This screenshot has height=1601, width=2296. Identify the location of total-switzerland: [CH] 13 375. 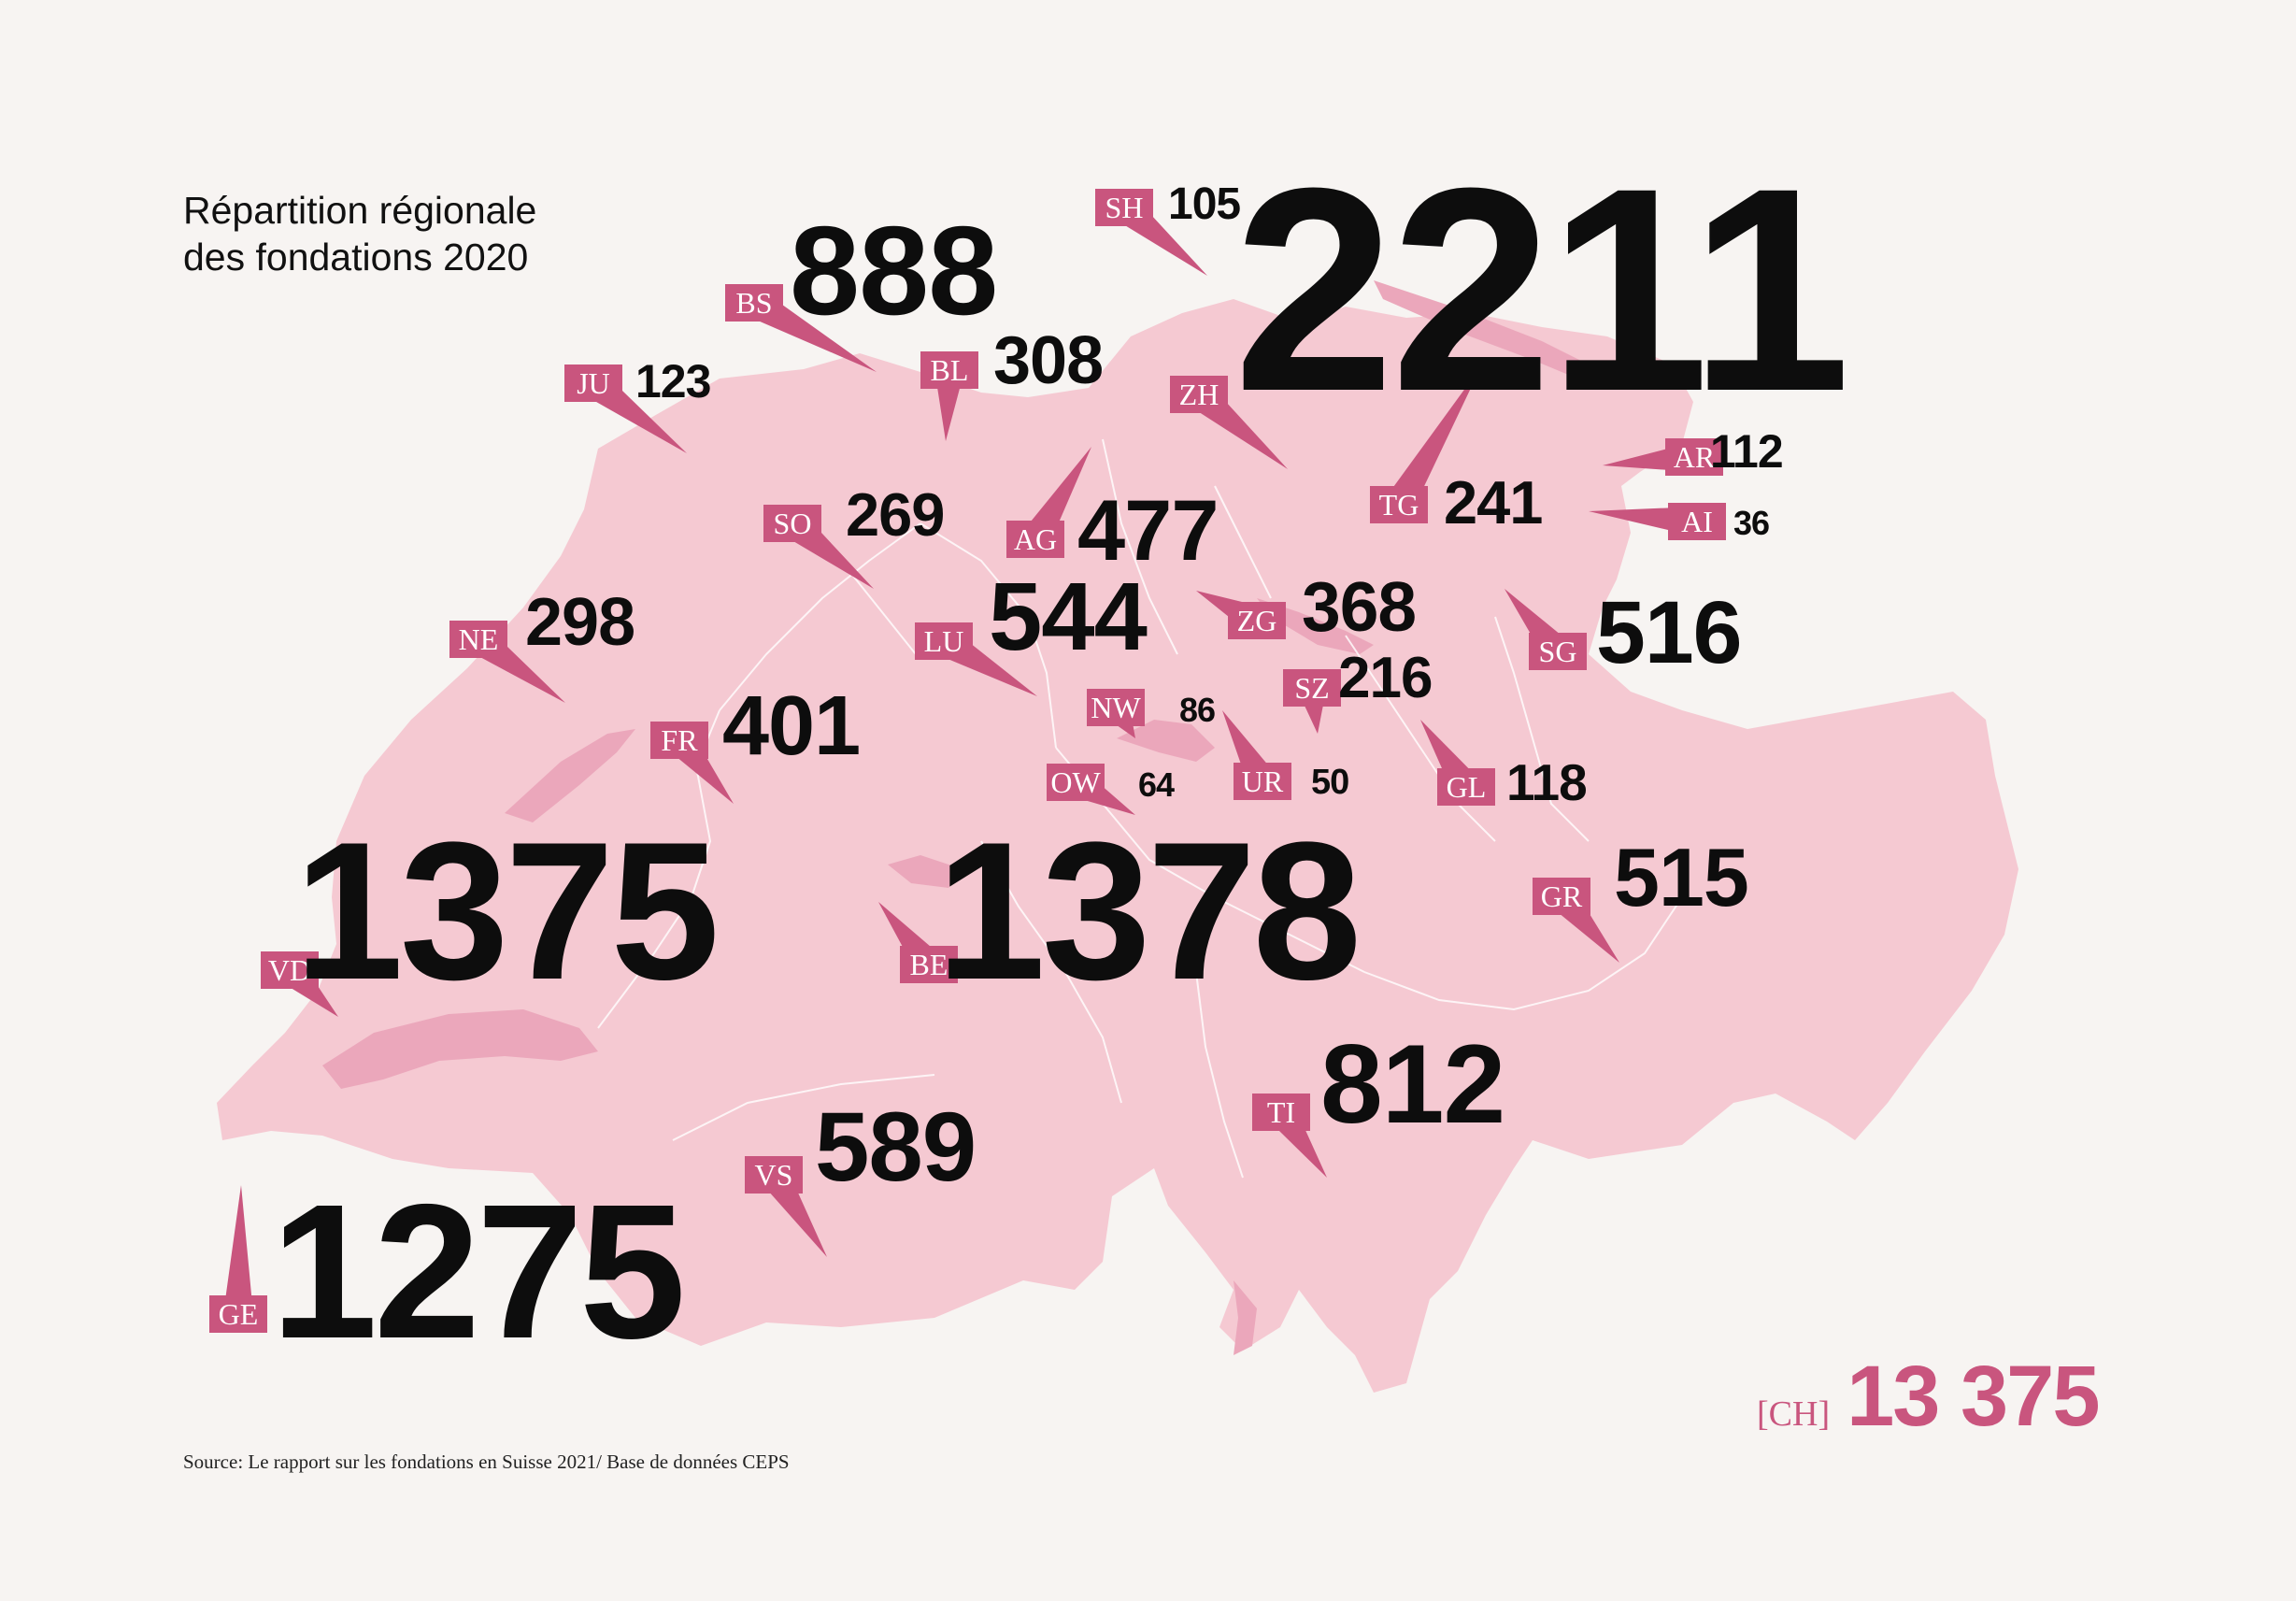
(1929, 1397).